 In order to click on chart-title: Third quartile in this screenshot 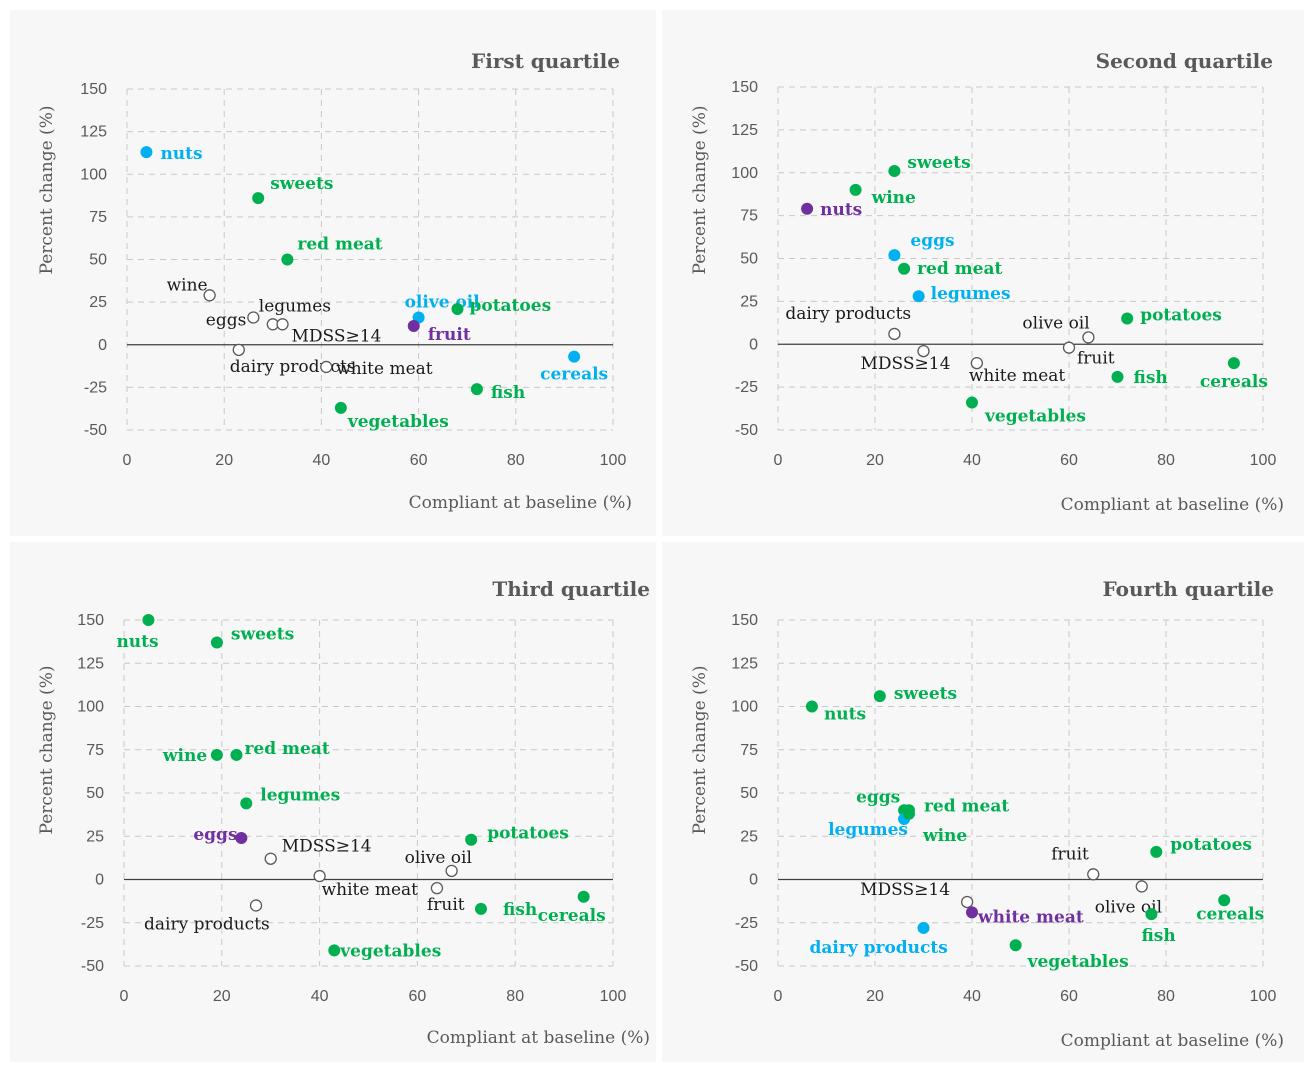, I will do `click(571, 589)`.